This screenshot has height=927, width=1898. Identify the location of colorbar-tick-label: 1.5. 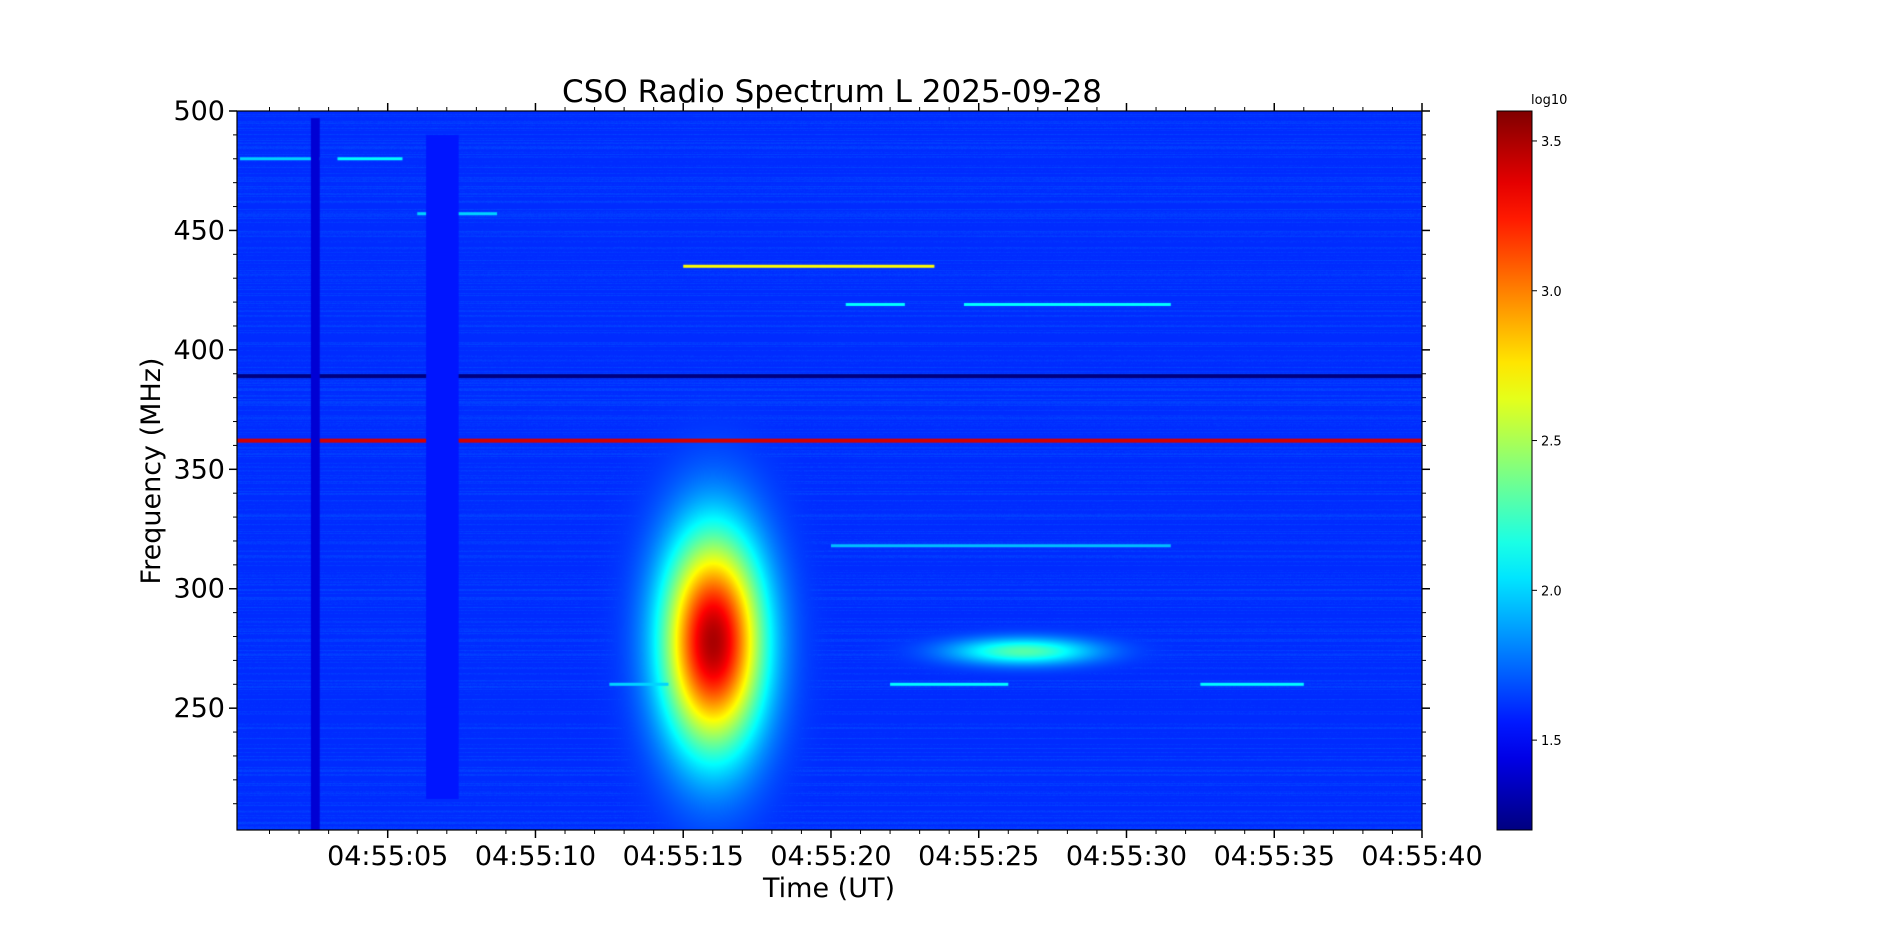
(1551, 741).